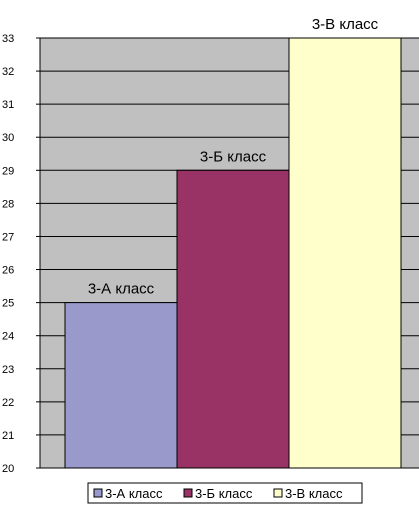 This screenshot has height=507, width=419. What do you see at coordinates (8, 436) in the screenshot?
I see `y-tick-label: 21` at bounding box center [8, 436].